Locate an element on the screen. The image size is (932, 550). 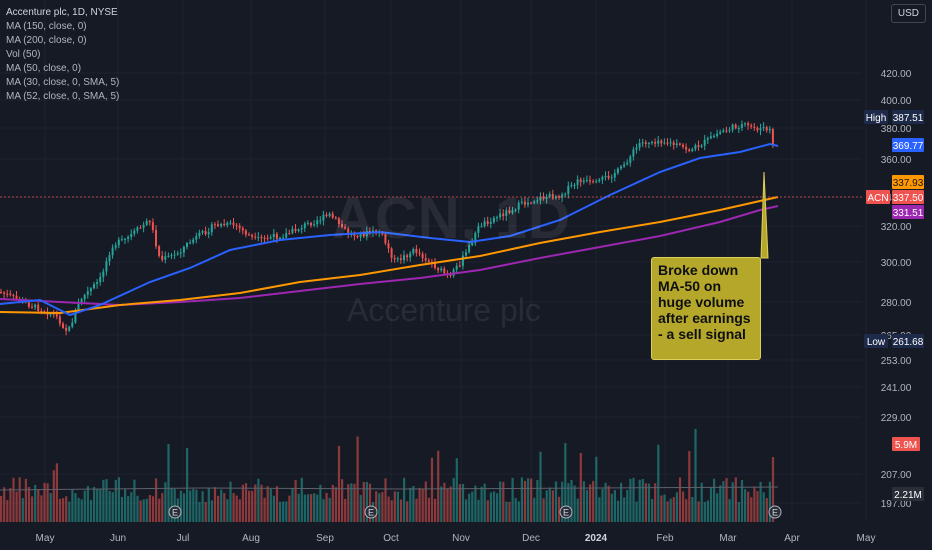
symbol-title: Accenture plc, 1D, NYSE is located at coordinates (62, 12).